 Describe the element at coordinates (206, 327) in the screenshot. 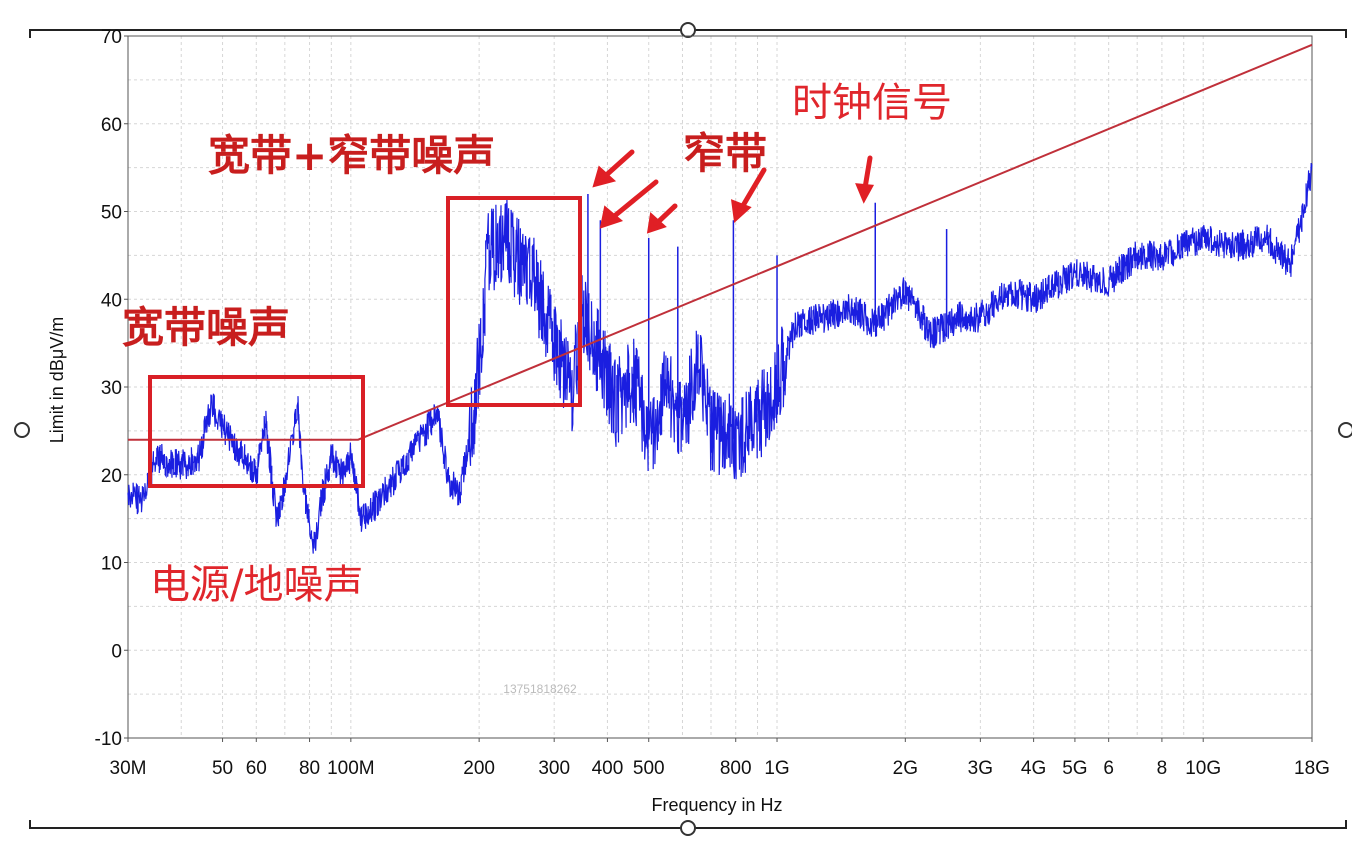

I see `annotation-broadband: 宽带噪声` at that location.